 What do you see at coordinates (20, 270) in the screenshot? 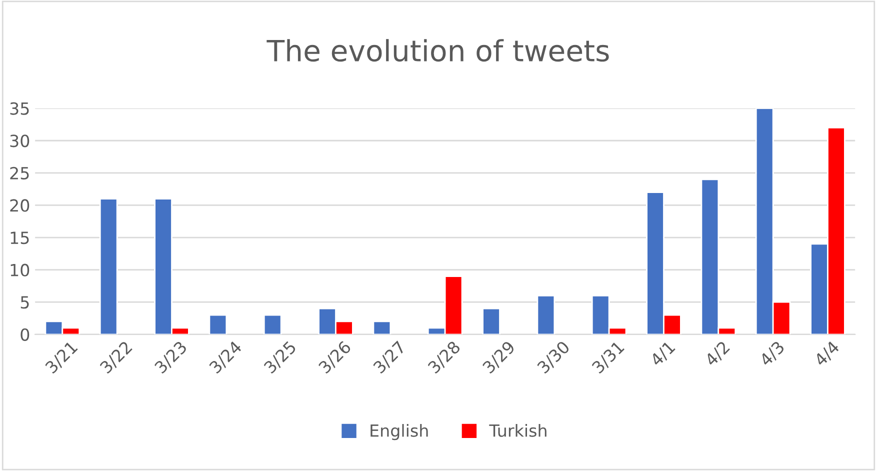
I see `y-tick-label: 10` at bounding box center [20, 270].